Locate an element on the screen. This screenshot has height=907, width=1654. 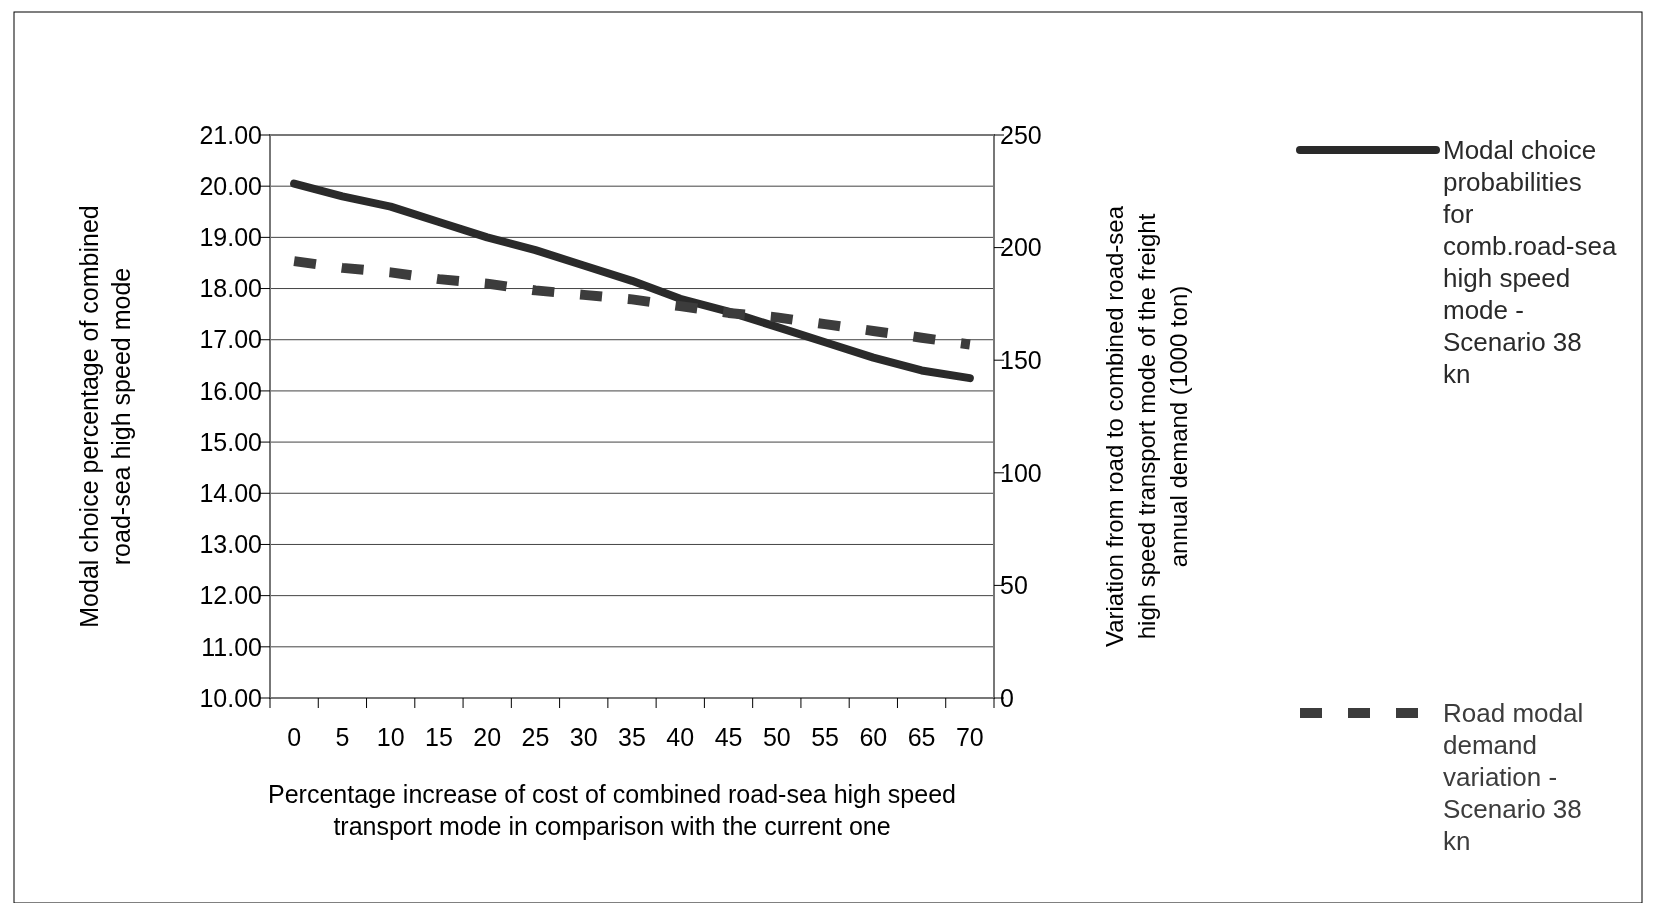
y-tick-label: 10.00 is located at coordinates (230, 697).